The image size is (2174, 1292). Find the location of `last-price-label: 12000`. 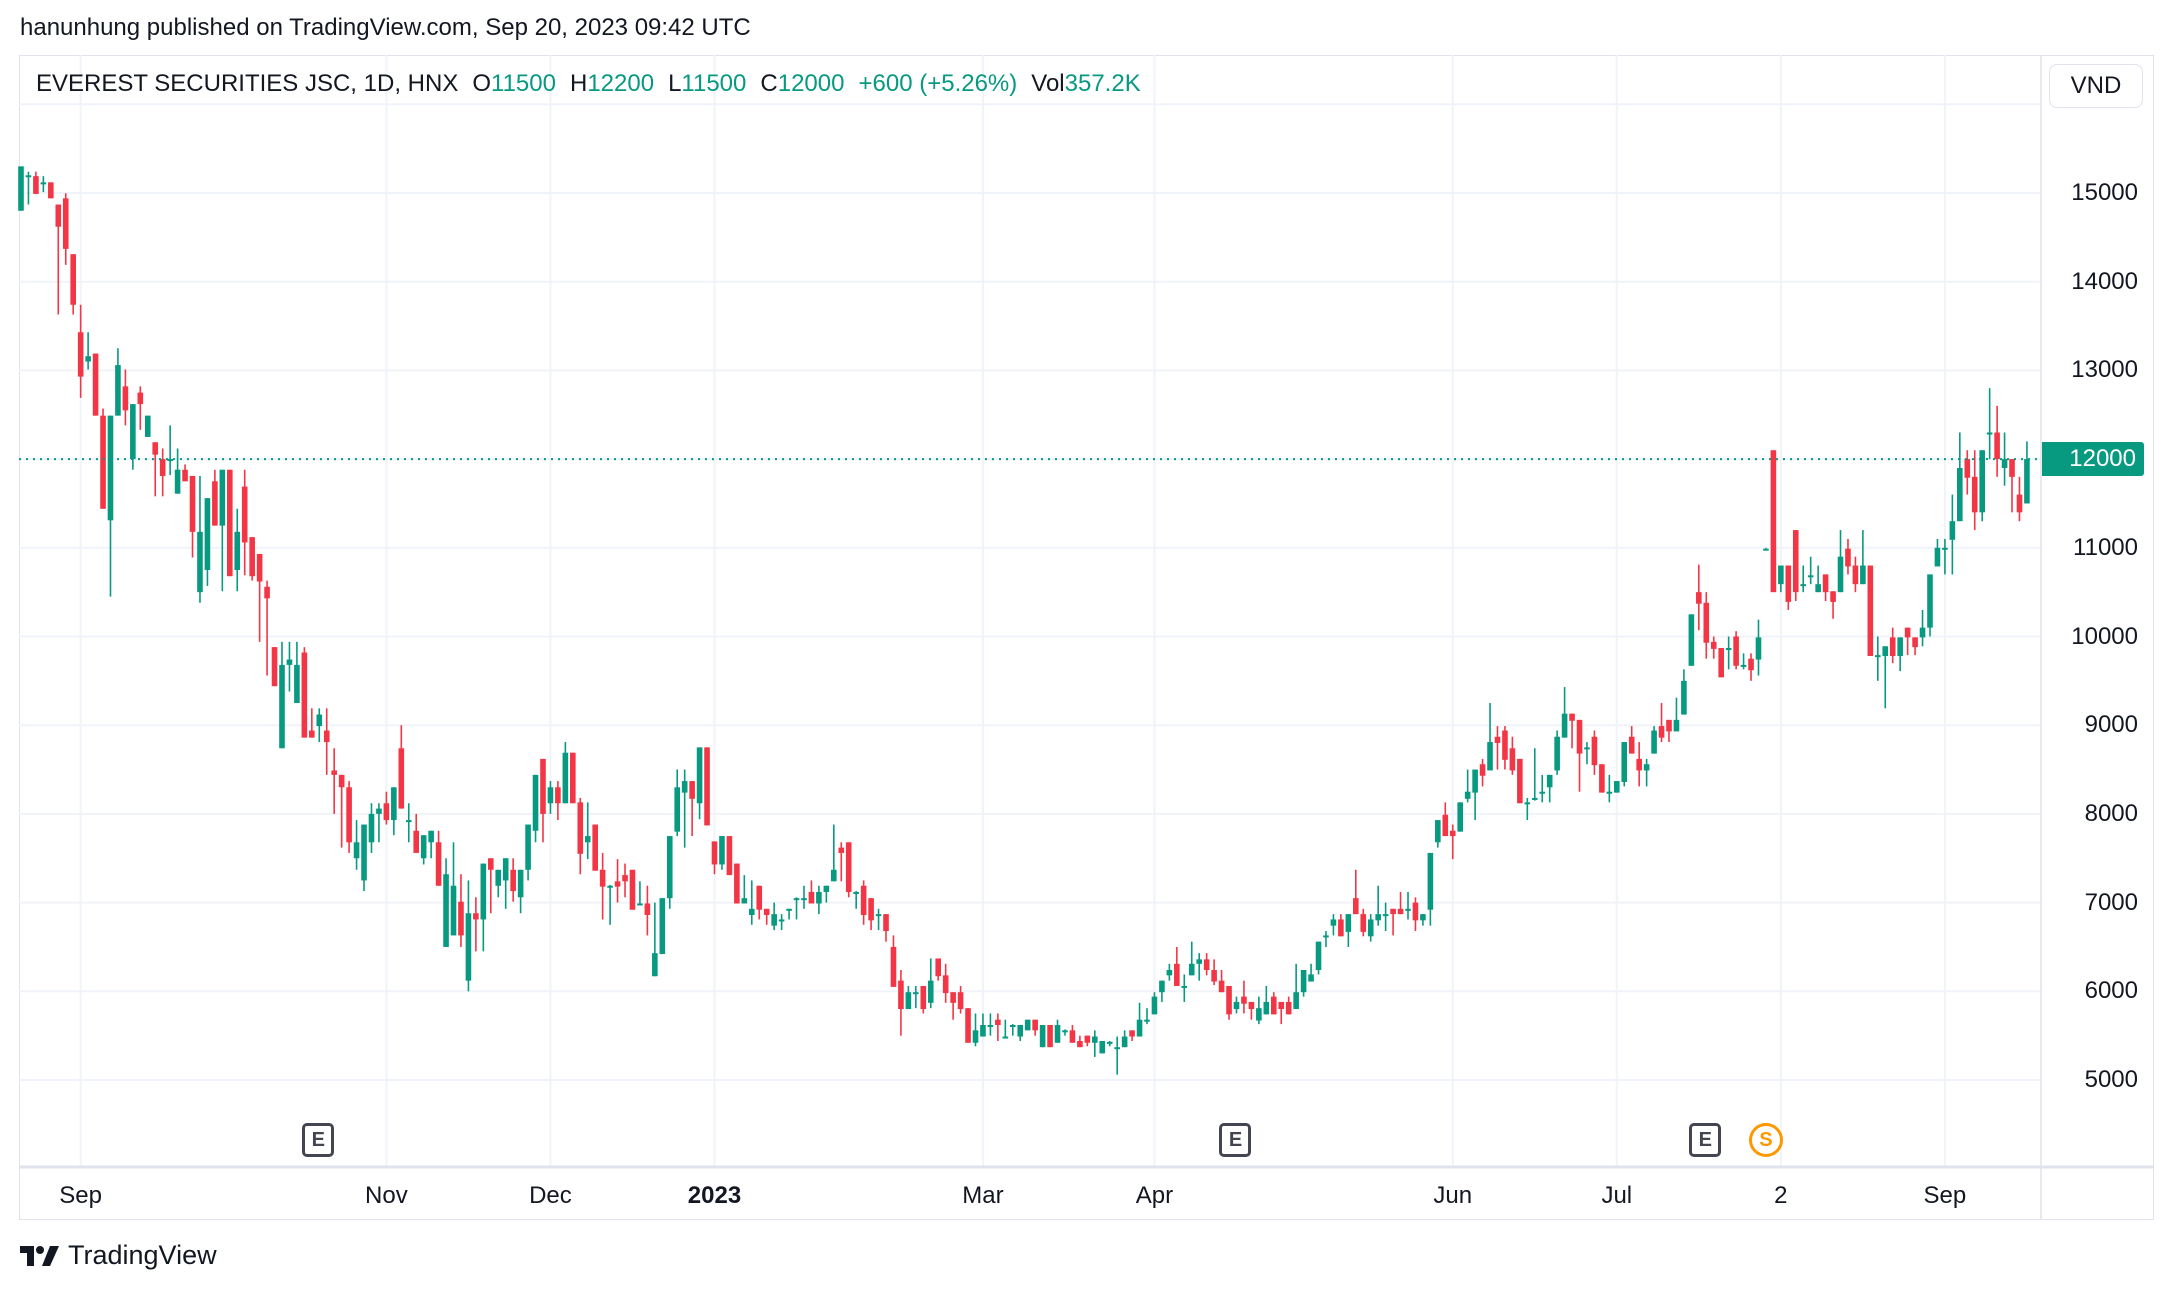

last-price-label: 12000 is located at coordinates (2093, 459).